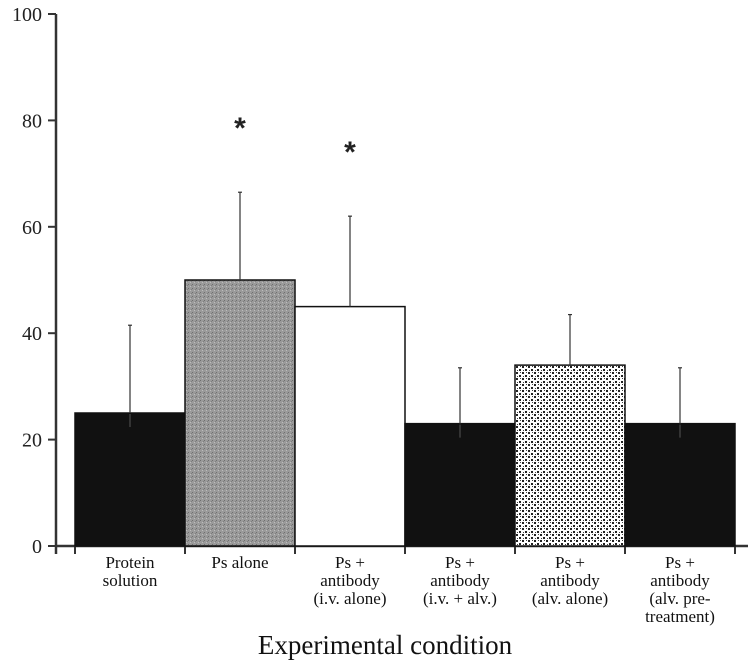 The image size is (751, 663). Describe the element at coordinates (680, 616) in the screenshot. I see `category-label: treatment)` at that location.